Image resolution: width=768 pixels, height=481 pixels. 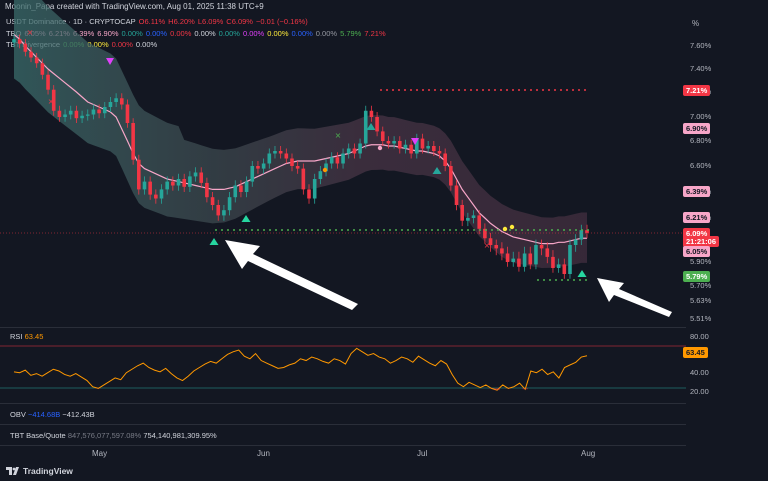 I want to click on time-label-aug: Aug, so click(x=588, y=453).